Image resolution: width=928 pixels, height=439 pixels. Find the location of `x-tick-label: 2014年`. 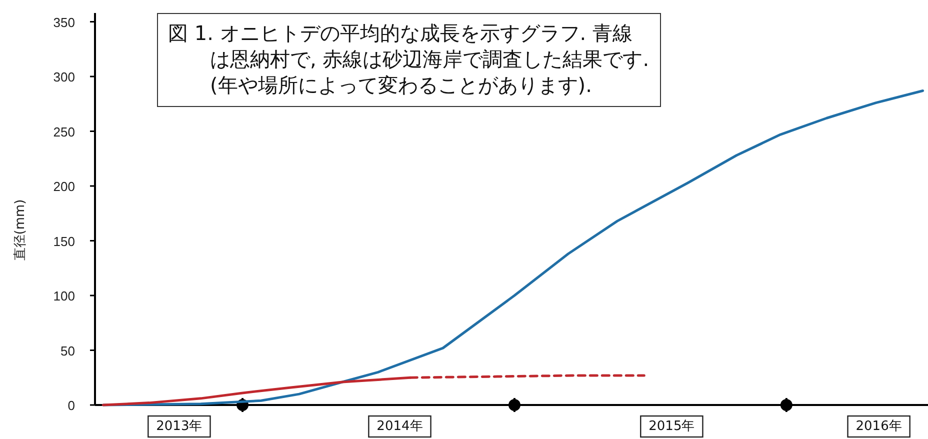

x-tick-label: 2014年 is located at coordinates (399, 426).